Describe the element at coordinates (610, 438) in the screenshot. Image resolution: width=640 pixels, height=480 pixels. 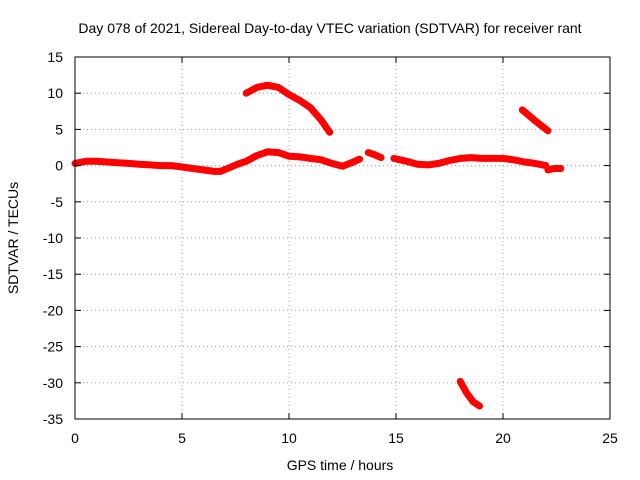
I see `x-tick-label: 25` at that location.